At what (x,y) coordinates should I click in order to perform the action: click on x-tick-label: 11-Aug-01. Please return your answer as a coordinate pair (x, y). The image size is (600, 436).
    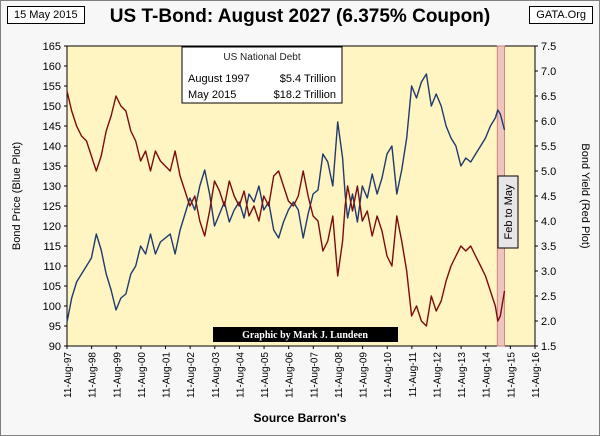
    Looking at the image, I should click on (167, 375).